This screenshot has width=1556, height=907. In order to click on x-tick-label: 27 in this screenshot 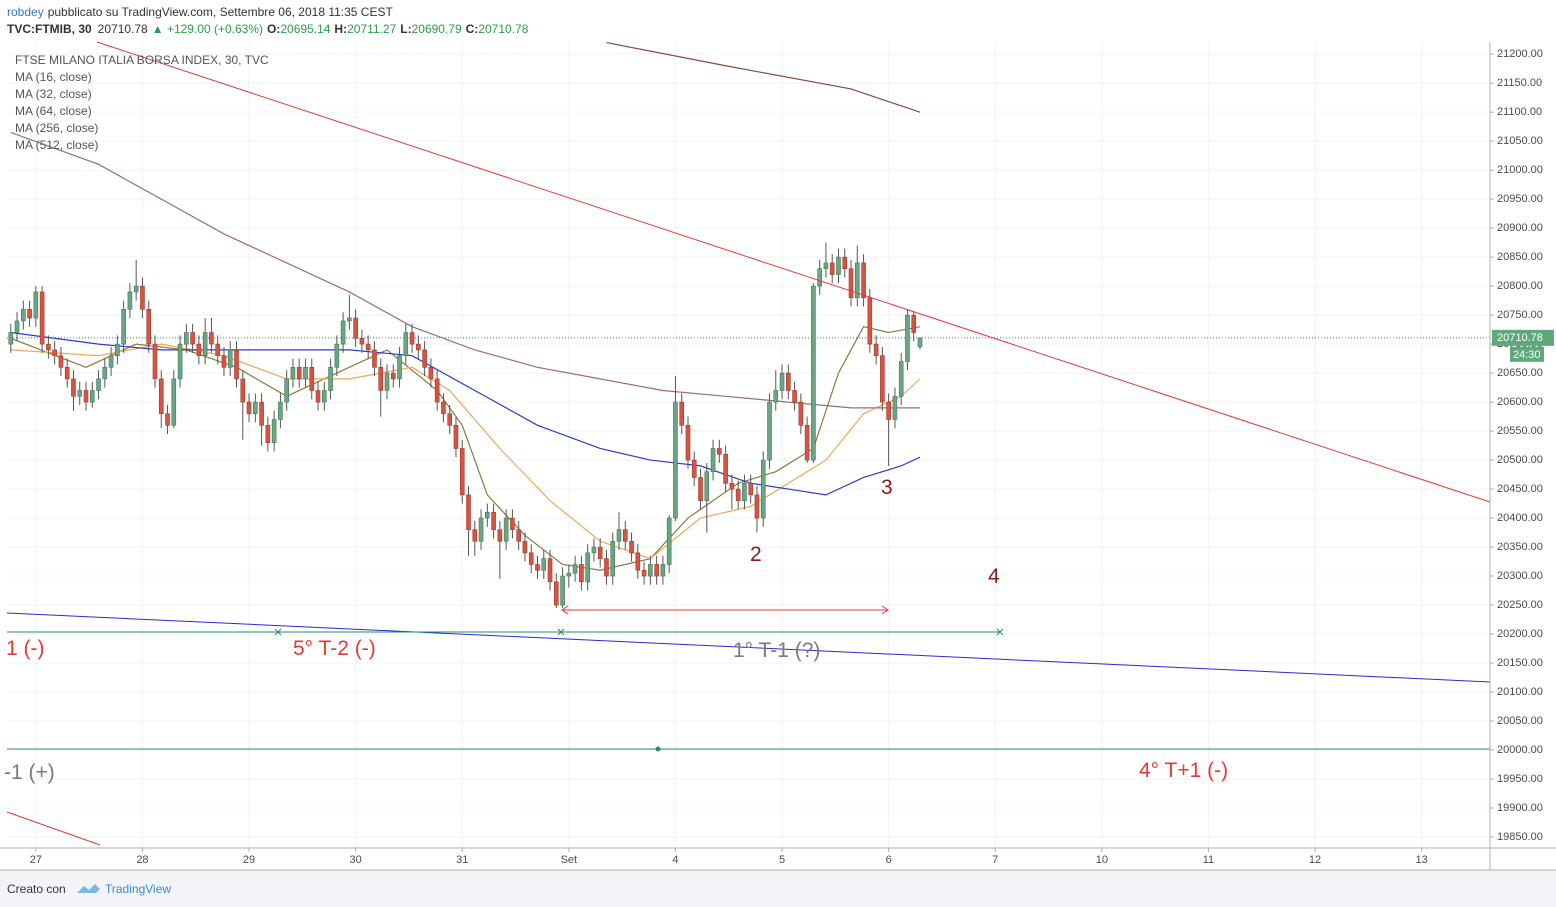, I will do `click(36, 860)`.